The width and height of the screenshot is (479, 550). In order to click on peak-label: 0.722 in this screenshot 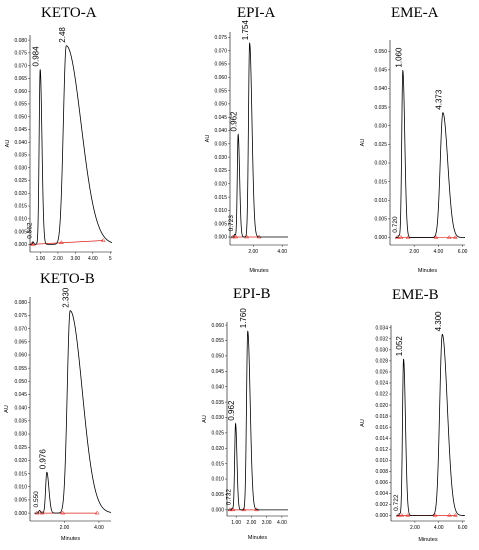, I will do `click(396, 502)`.